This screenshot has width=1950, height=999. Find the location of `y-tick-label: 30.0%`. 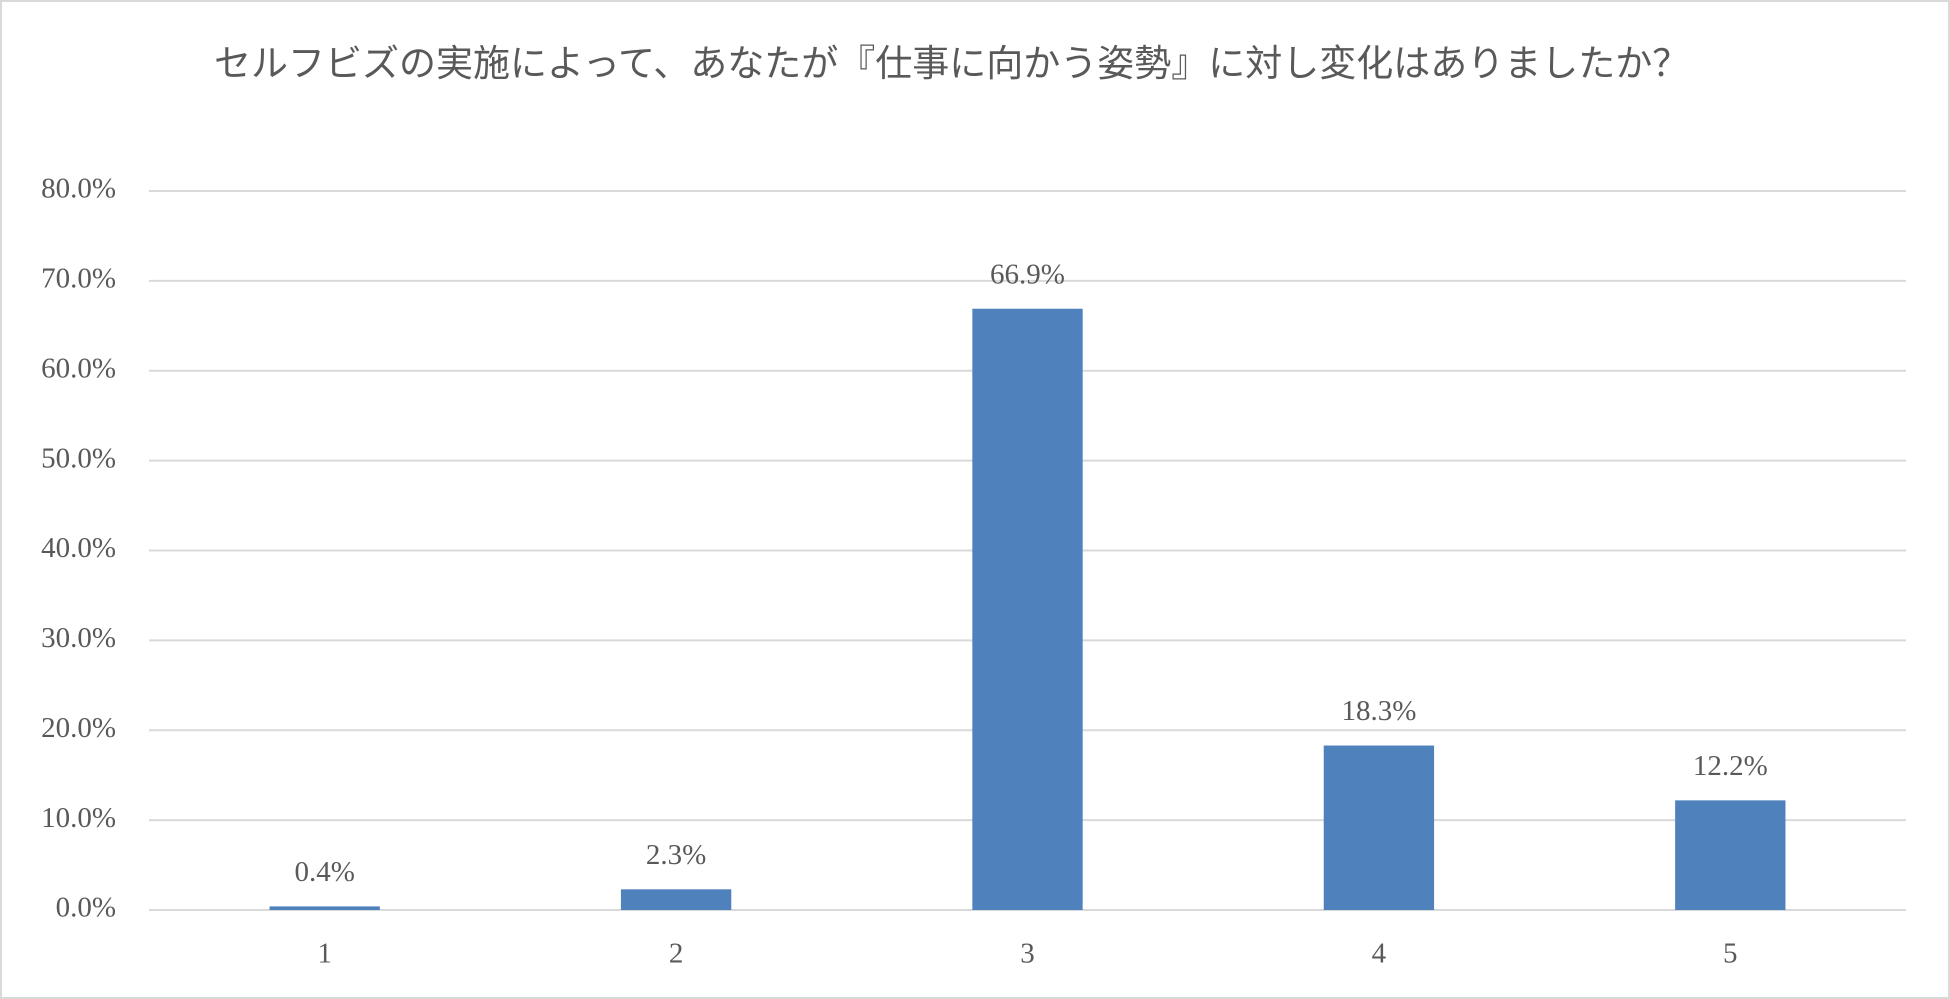

y-tick-label: 30.0% is located at coordinates (78, 638).